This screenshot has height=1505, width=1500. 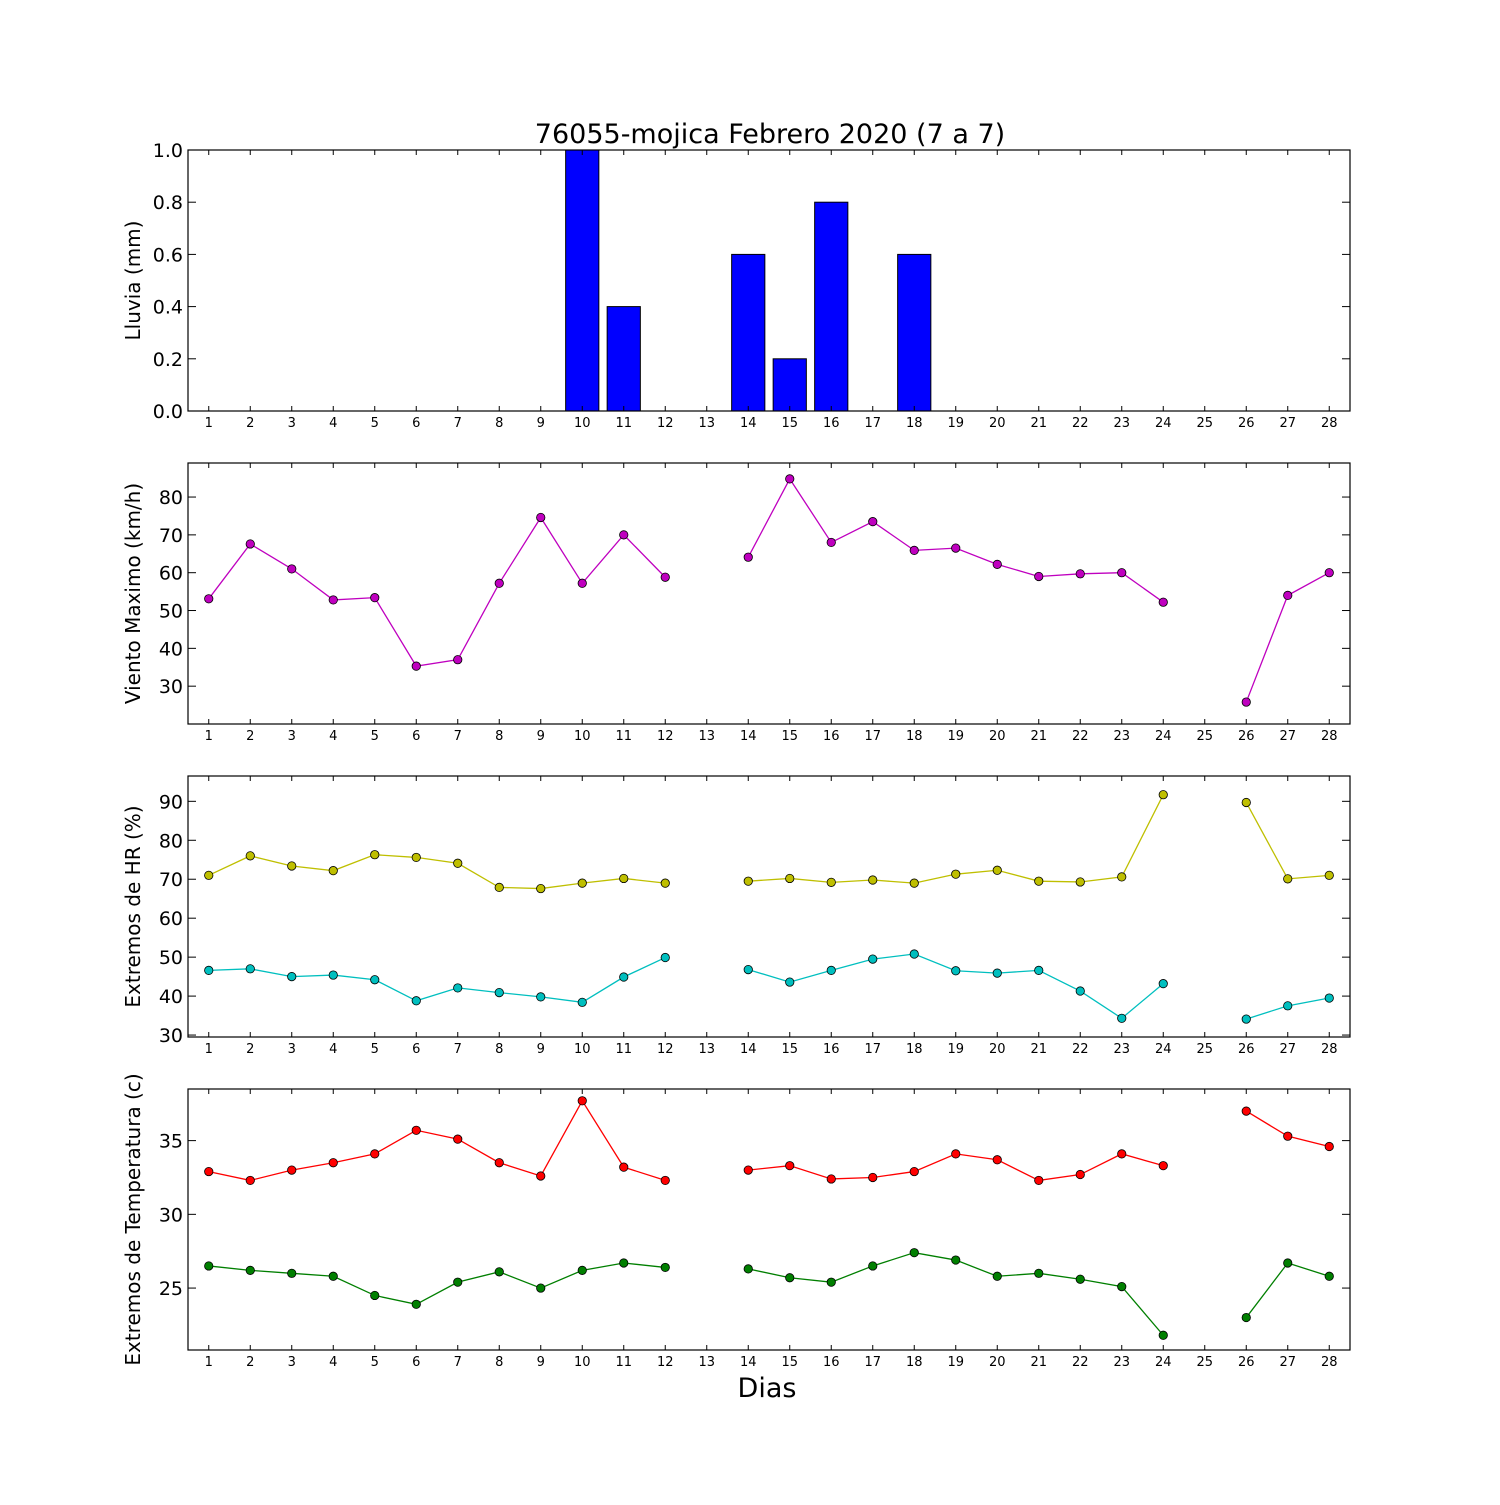 I want to click on y-tick-label: 60, so click(x=171, y=919).